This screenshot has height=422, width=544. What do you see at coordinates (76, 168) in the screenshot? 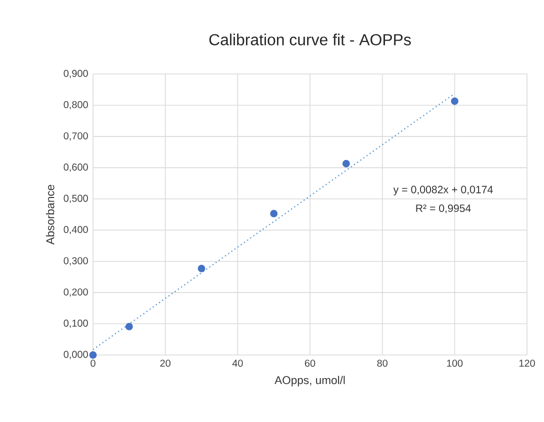
I see `y-tick-label: 0,600` at bounding box center [76, 168].